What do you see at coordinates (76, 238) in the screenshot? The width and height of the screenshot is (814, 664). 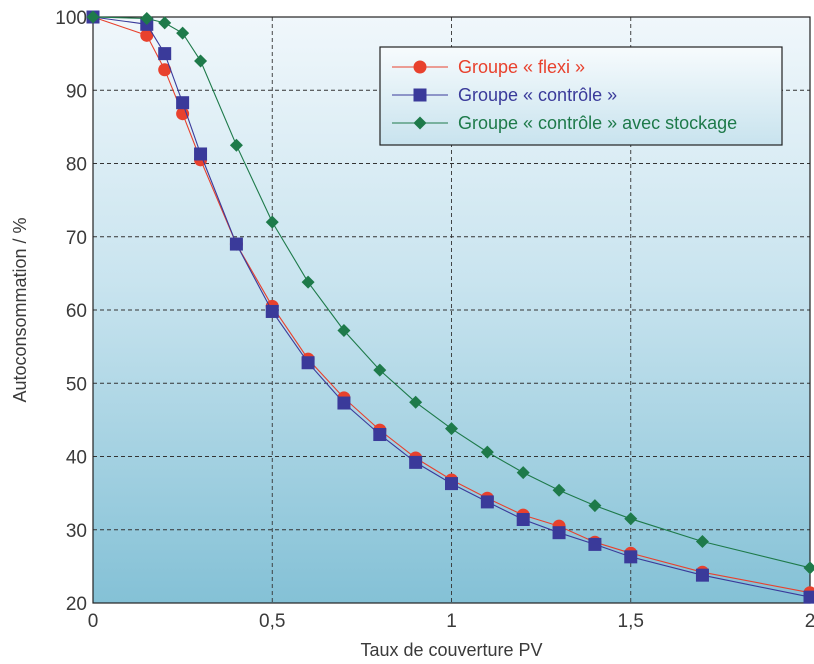 I see `y-tick-label: 70` at bounding box center [76, 238].